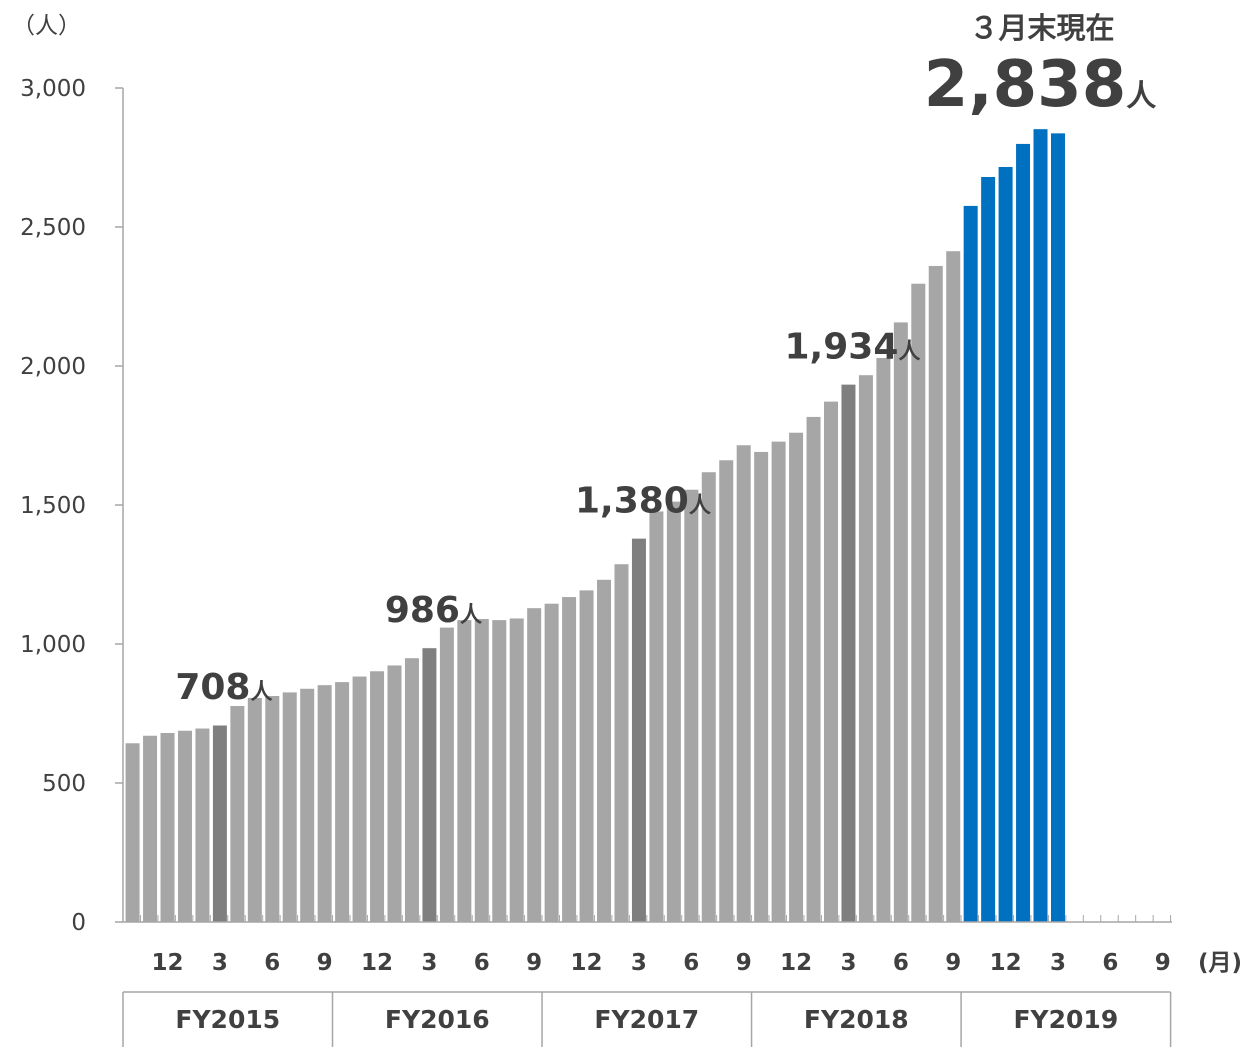 This screenshot has width=1253, height=1047. Describe the element at coordinates (227, 1019) in the screenshot. I see `fy-label: FY2015` at that location.